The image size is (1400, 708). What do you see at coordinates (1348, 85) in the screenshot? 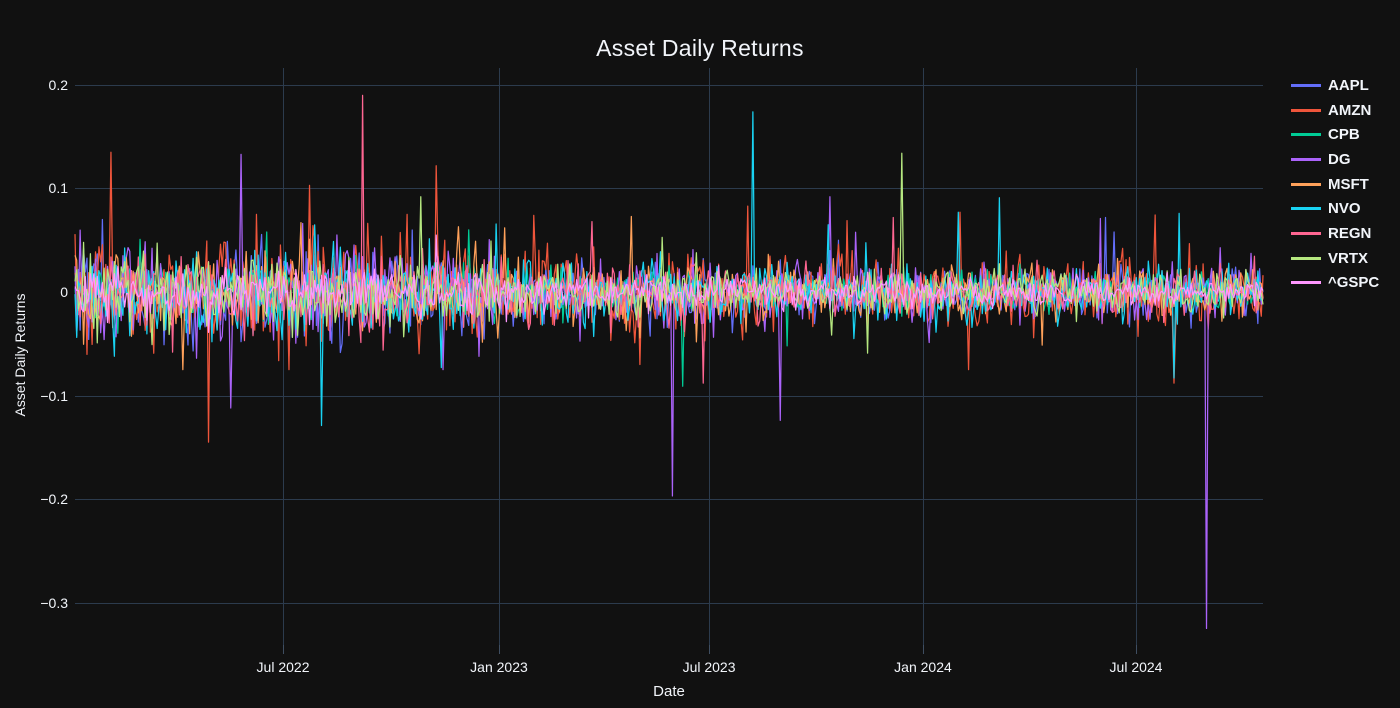
I see `legend-label: AAPL` at bounding box center [1348, 85].